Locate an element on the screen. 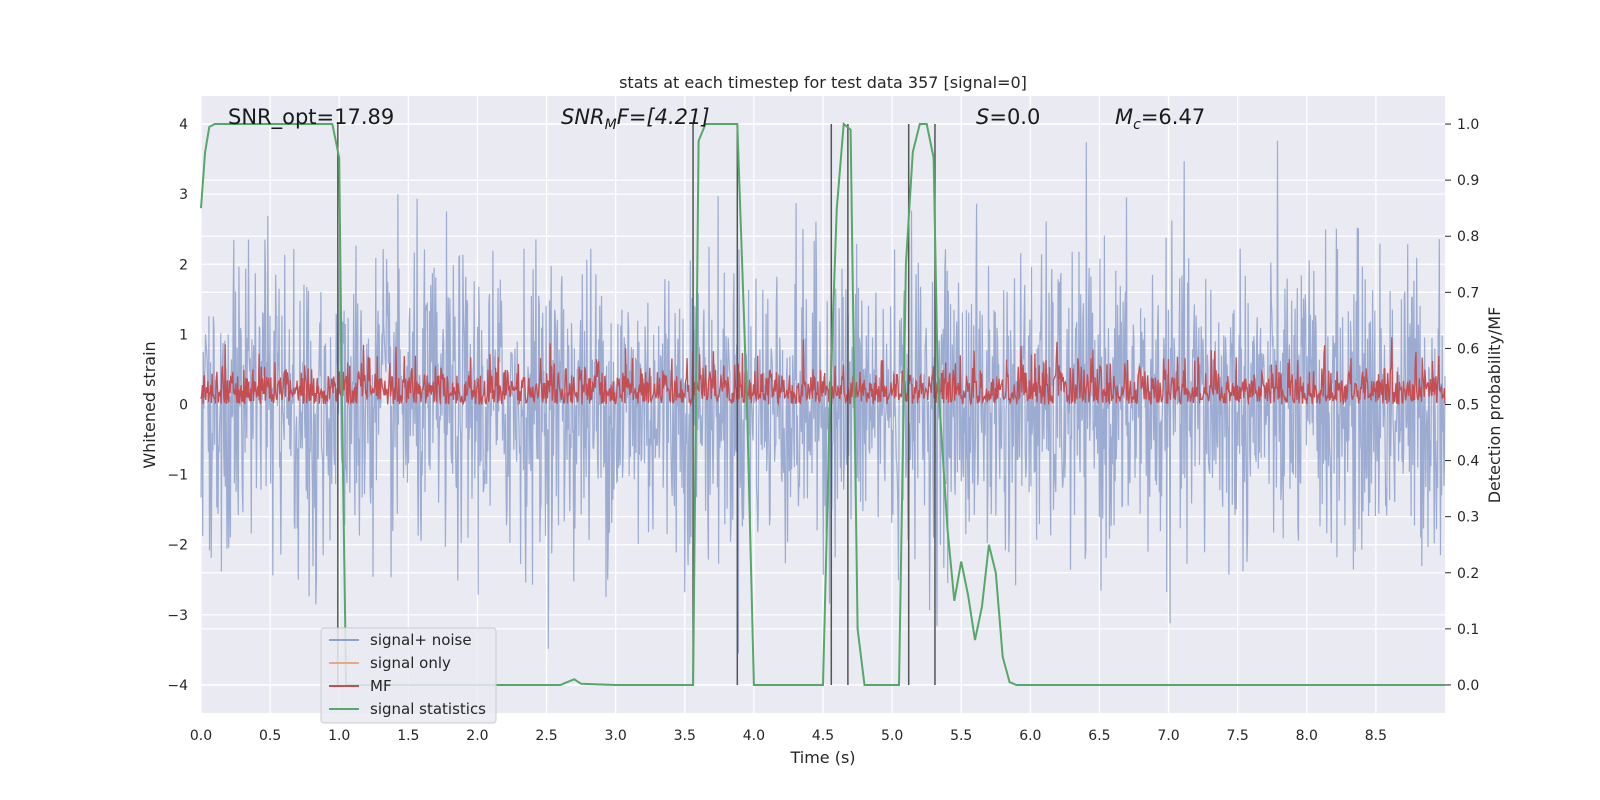 The height and width of the screenshot is (800, 1600). x-tick-label-8: 4.0 is located at coordinates (754, 736).